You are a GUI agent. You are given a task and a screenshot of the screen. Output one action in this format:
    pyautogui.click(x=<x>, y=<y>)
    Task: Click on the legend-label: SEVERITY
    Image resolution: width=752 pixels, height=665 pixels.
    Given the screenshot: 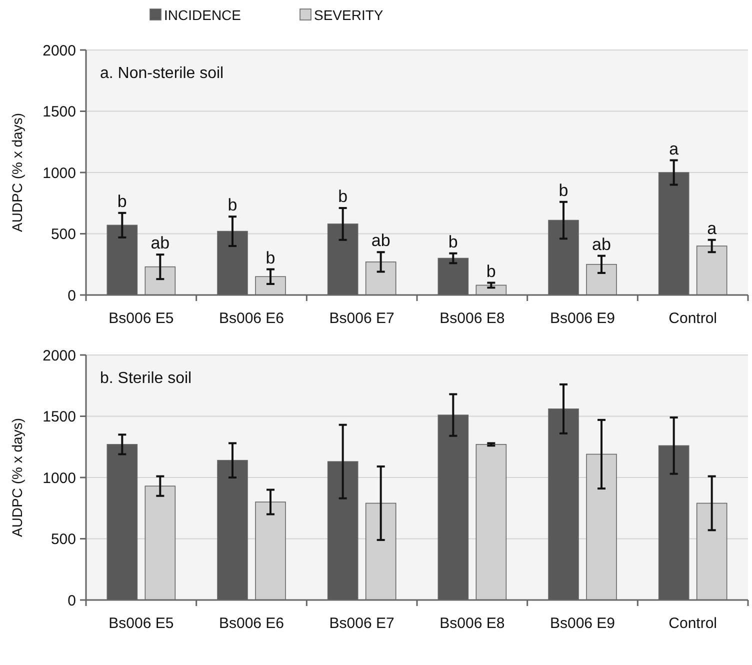 What is the action you would take?
    pyautogui.click(x=349, y=15)
    